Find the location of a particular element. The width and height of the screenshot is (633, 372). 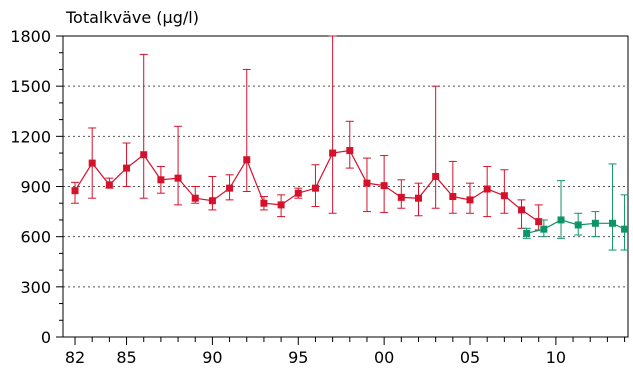

x-tick-label: 10 is located at coordinates (556, 357).